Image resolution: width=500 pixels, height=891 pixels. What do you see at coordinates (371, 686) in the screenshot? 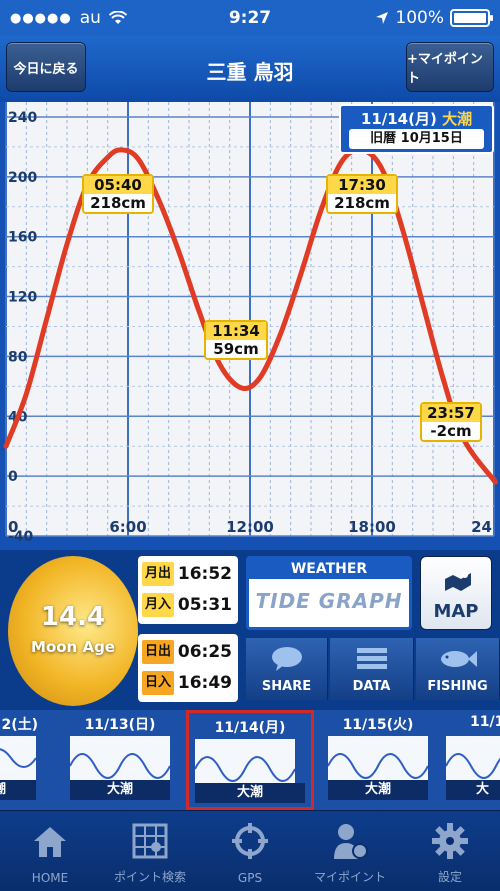
I see `data-label: DATA` at bounding box center [371, 686].